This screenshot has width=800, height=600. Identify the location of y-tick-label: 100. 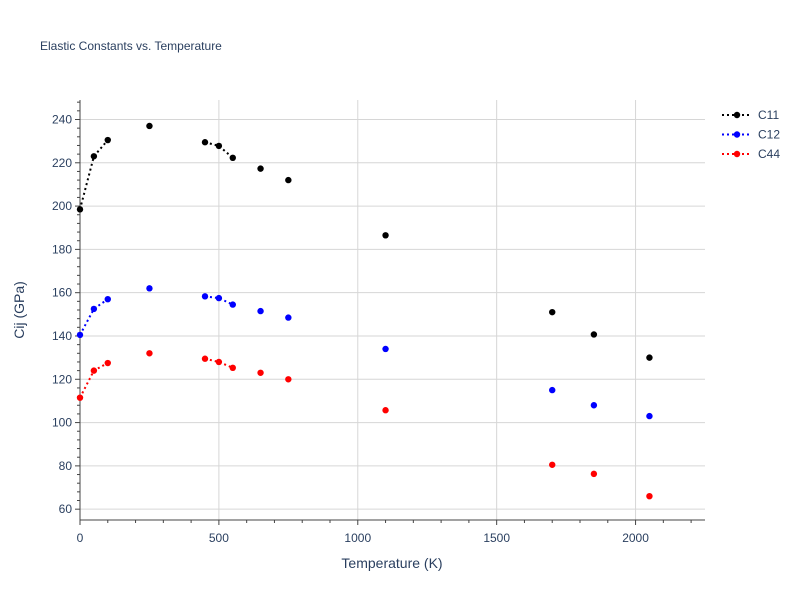
(62, 423).